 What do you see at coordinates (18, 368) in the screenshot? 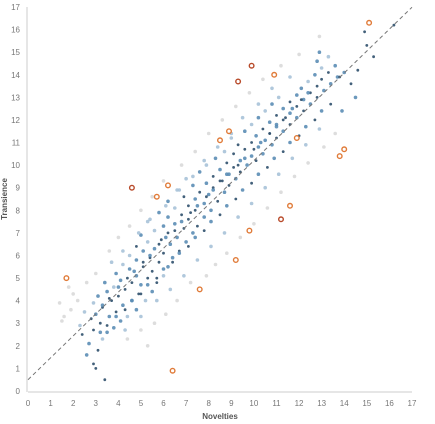
I see `y-tick-label: 1` at bounding box center [18, 368].